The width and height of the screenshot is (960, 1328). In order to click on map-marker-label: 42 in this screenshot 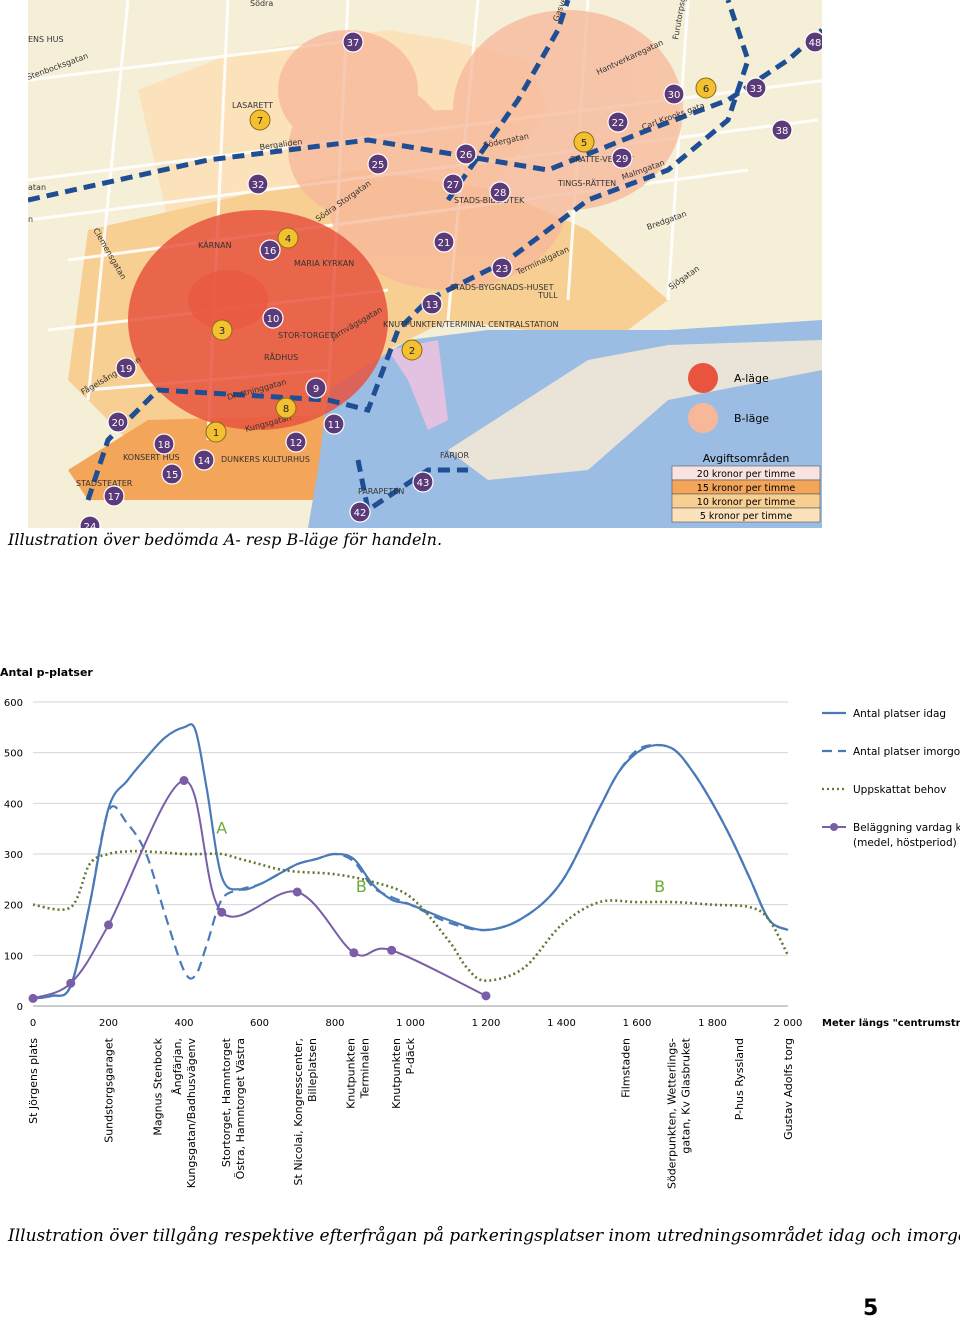, I will do `click(360, 513)`.